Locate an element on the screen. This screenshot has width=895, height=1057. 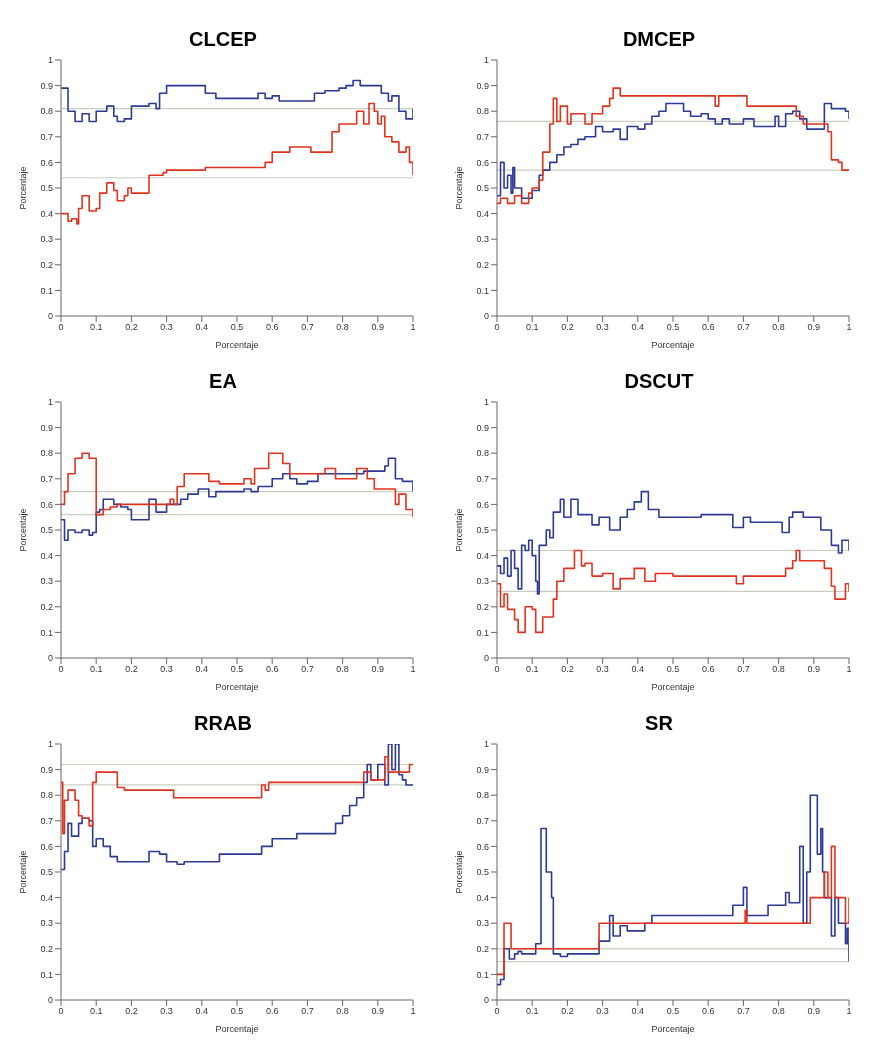
x-tick-label: 0.6 is located at coordinates (272, 327).